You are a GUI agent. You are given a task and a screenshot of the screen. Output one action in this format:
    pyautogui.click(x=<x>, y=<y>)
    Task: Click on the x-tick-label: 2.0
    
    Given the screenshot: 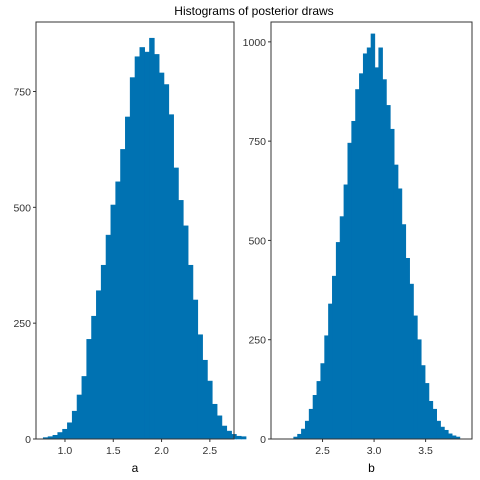 What is the action you would take?
    pyautogui.click(x=161, y=451)
    